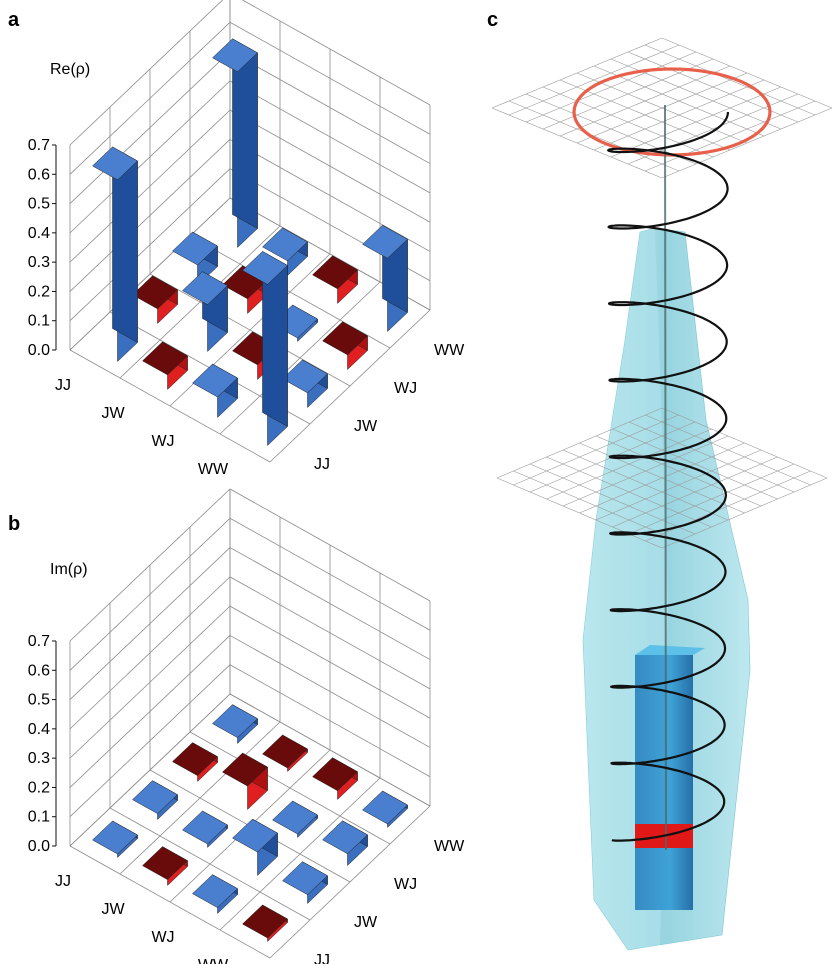 Image resolution: width=833 pixels, height=964 pixels. Describe the element at coordinates (670, 777) in the screenshot. I see `pillar` at that location.